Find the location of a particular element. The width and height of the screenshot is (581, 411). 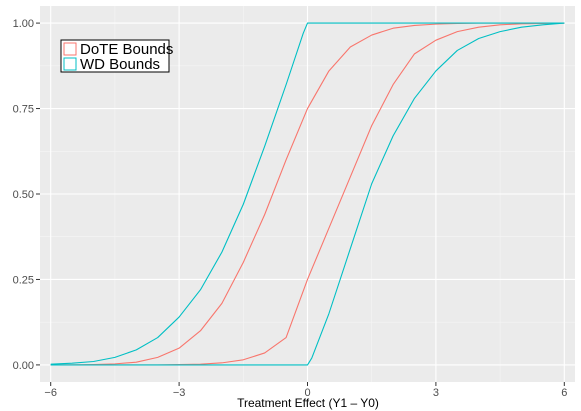

y-tick-label: 0.50 is located at coordinates (23, 195).